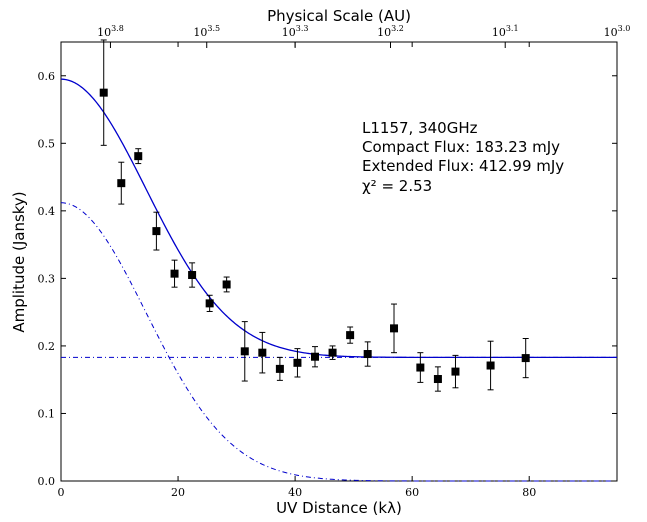  What do you see at coordinates (339, 508) in the screenshot?
I see `x-axis-title: UV Distance (kλ)` at bounding box center [339, 508].